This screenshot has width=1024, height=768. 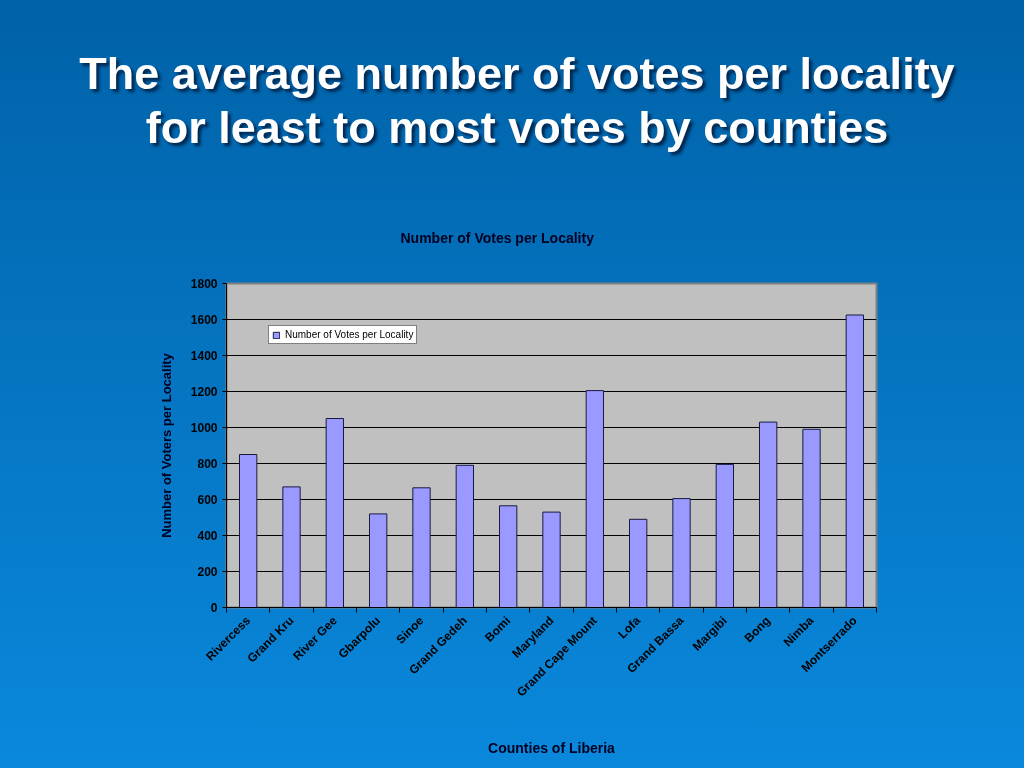 What do you see at coordinates (497, 238) in the screenshot?
I see `chart-subtitle: Number of Votes per Locality` at bounding box center [497, 238].